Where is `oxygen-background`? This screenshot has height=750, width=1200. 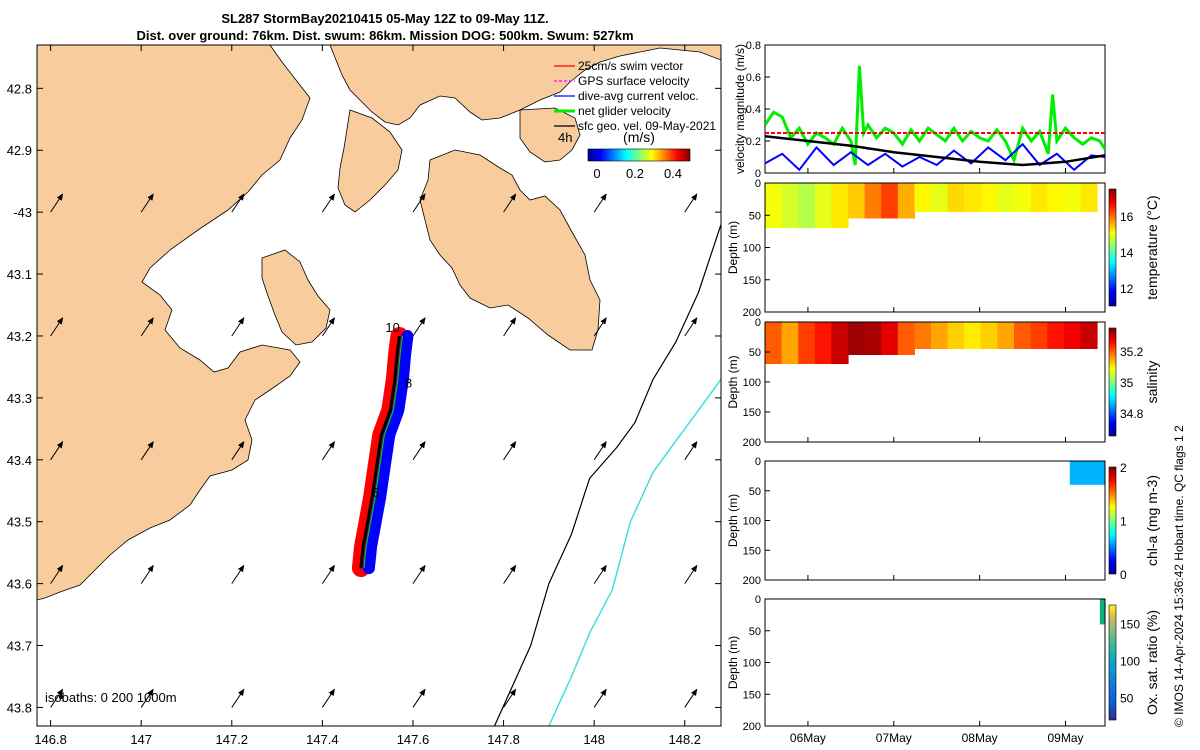
oxygen-background is located at coordinates (935, 662).